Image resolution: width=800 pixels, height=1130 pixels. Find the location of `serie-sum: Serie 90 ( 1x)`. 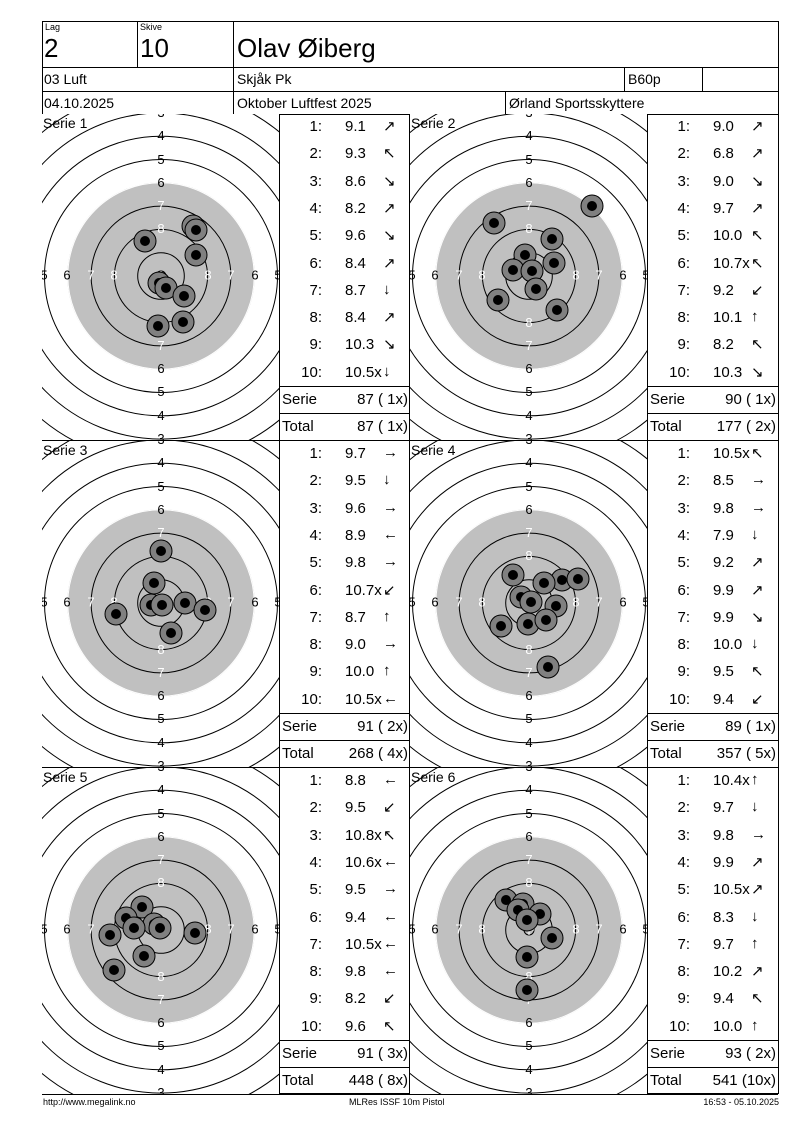

serie-sum: Serie 90 ( 1x) is located at coordinates (712, 400).